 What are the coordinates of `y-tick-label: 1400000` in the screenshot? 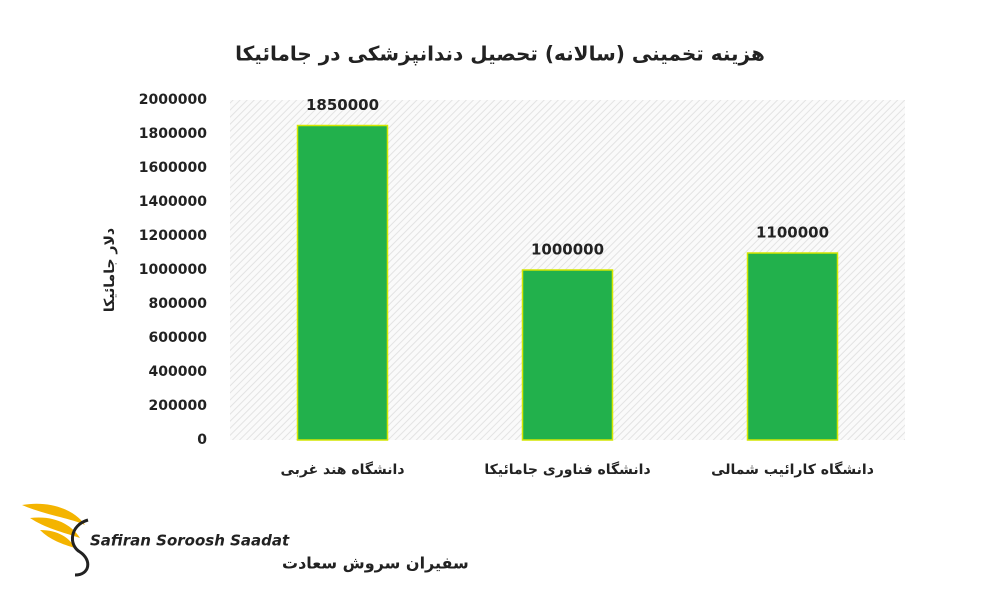 It's located at (173, 202).